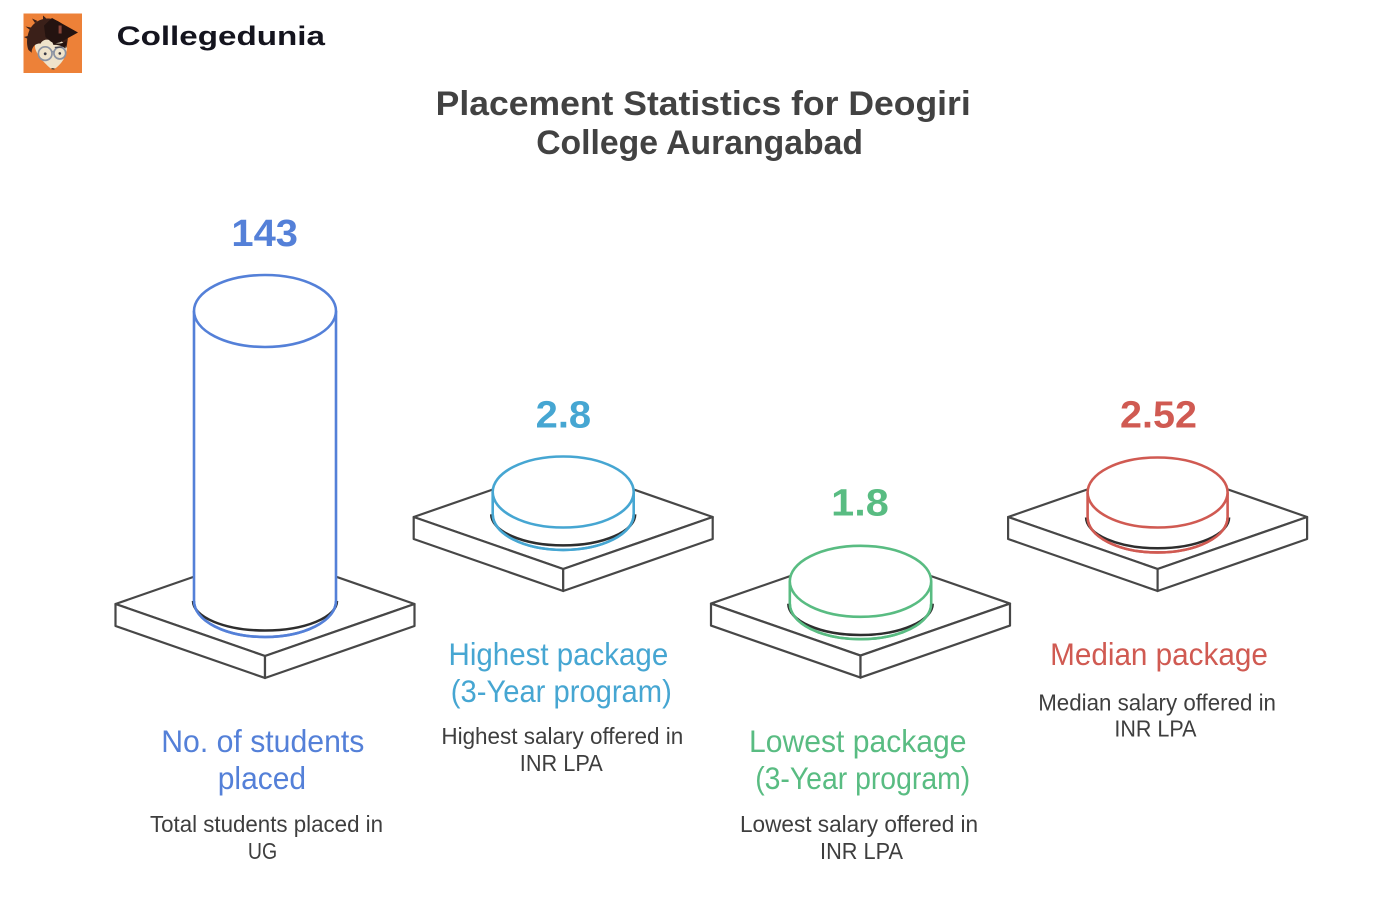  I want to click on svg-text: 1.8, so click(860, 503).